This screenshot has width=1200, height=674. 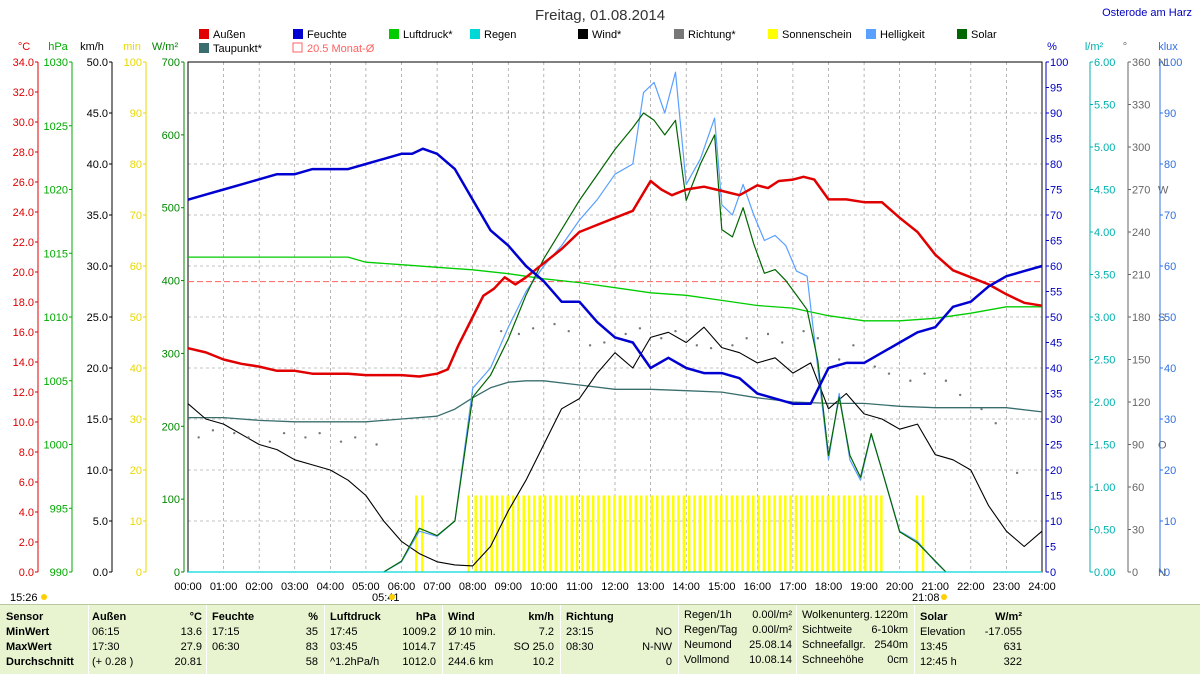 What do you see at coordinates (1125, 47) in the screenshot?
I see `axis-unit-label: °` at bounding box center [1125, 47].